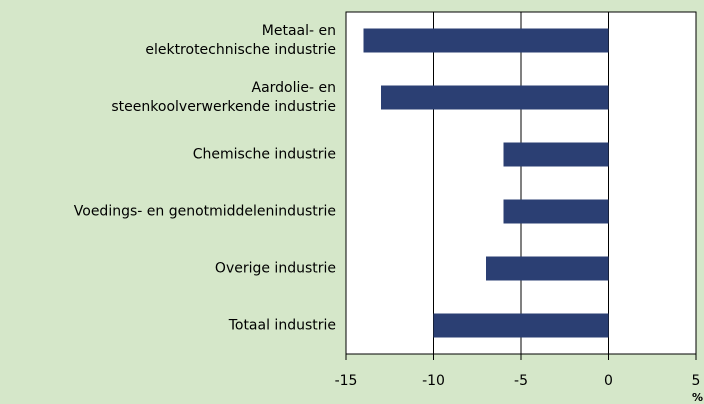 The height and width of the screenshot is (404, 704). What do you see at coordinates (204, 211) in the screenshot?
I see `category-label: Voedings- en genotmiddelenindustrie` at bounding box center [204, 211].